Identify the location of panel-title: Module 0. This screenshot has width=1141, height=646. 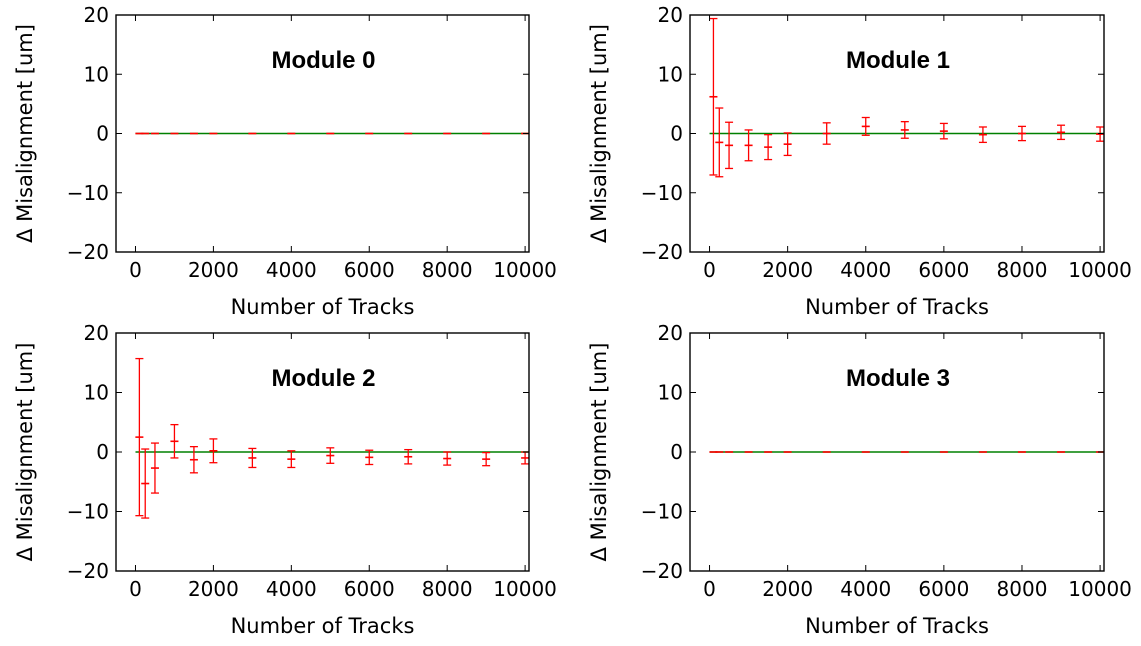
(323, 60).